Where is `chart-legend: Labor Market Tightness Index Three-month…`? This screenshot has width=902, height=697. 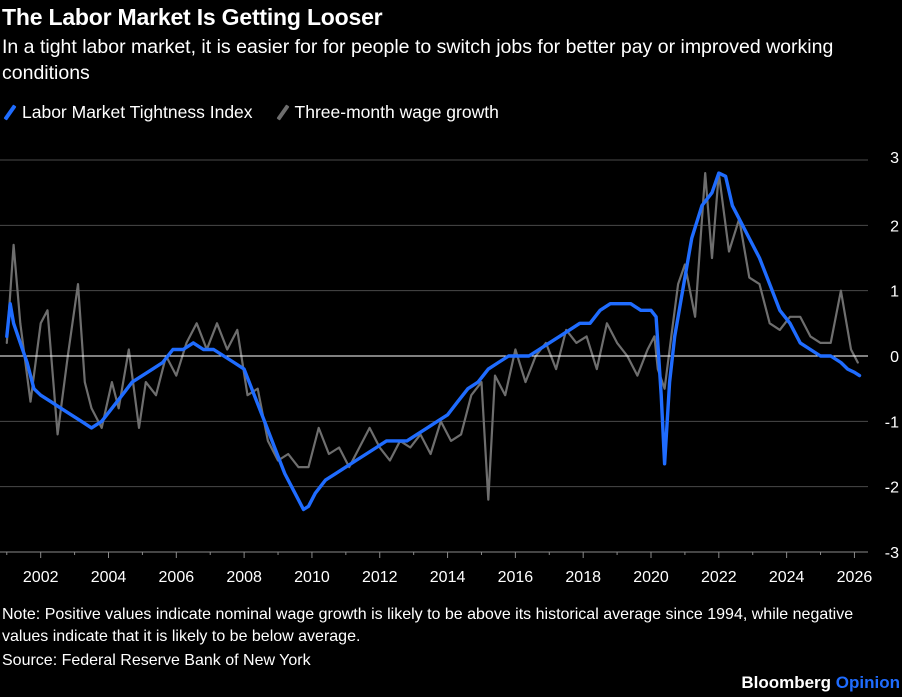
chart-legend: Labor Market Tightness Index Three-month… is located at coordinates (261, 112).